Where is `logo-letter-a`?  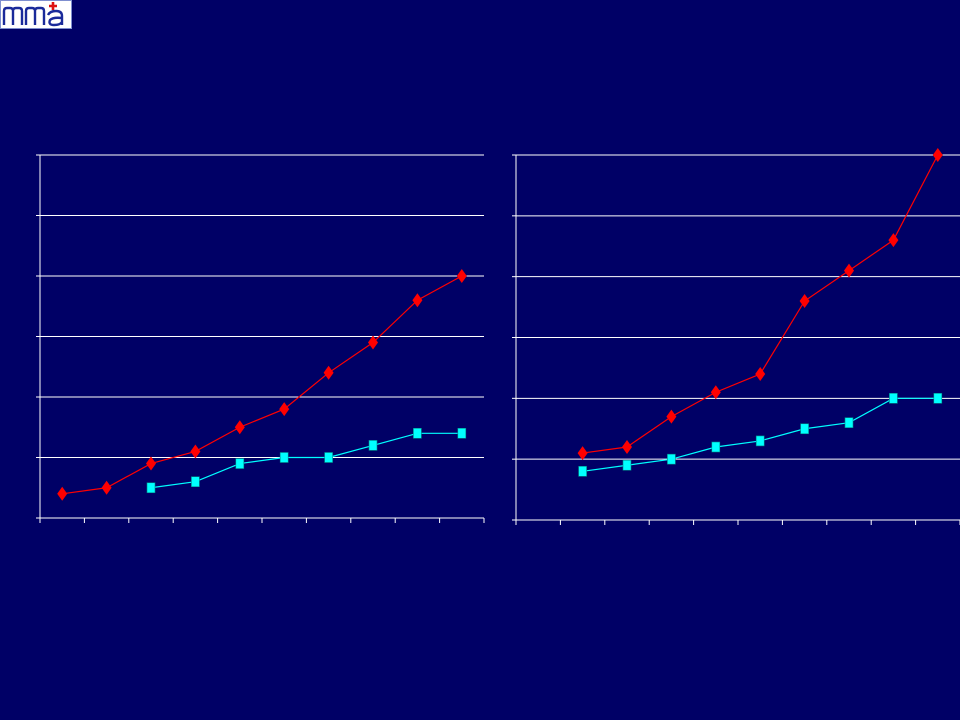 logo-letter-a is located at coordinates (55, 18).